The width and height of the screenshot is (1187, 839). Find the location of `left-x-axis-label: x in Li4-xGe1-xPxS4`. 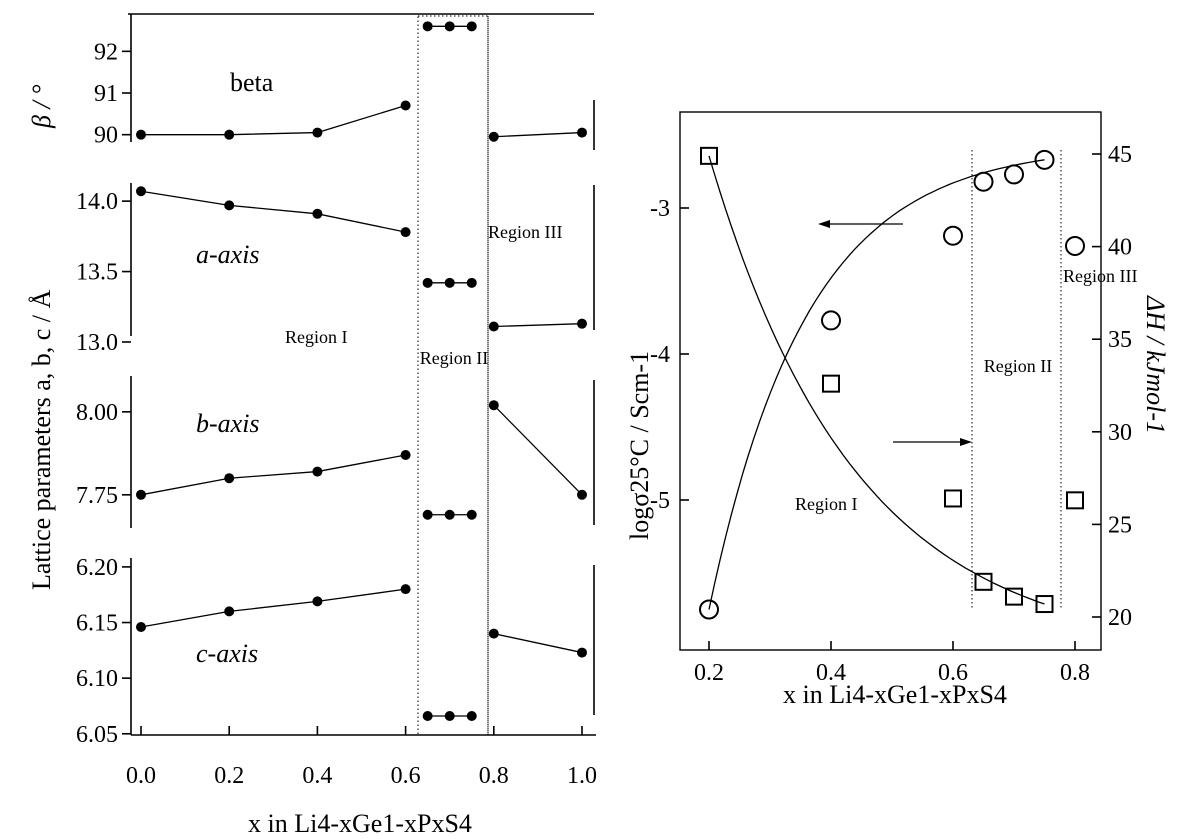

left-x-axis-label: x in Li4-xGe1-xPxS4 is located at coordinates (360, 823).